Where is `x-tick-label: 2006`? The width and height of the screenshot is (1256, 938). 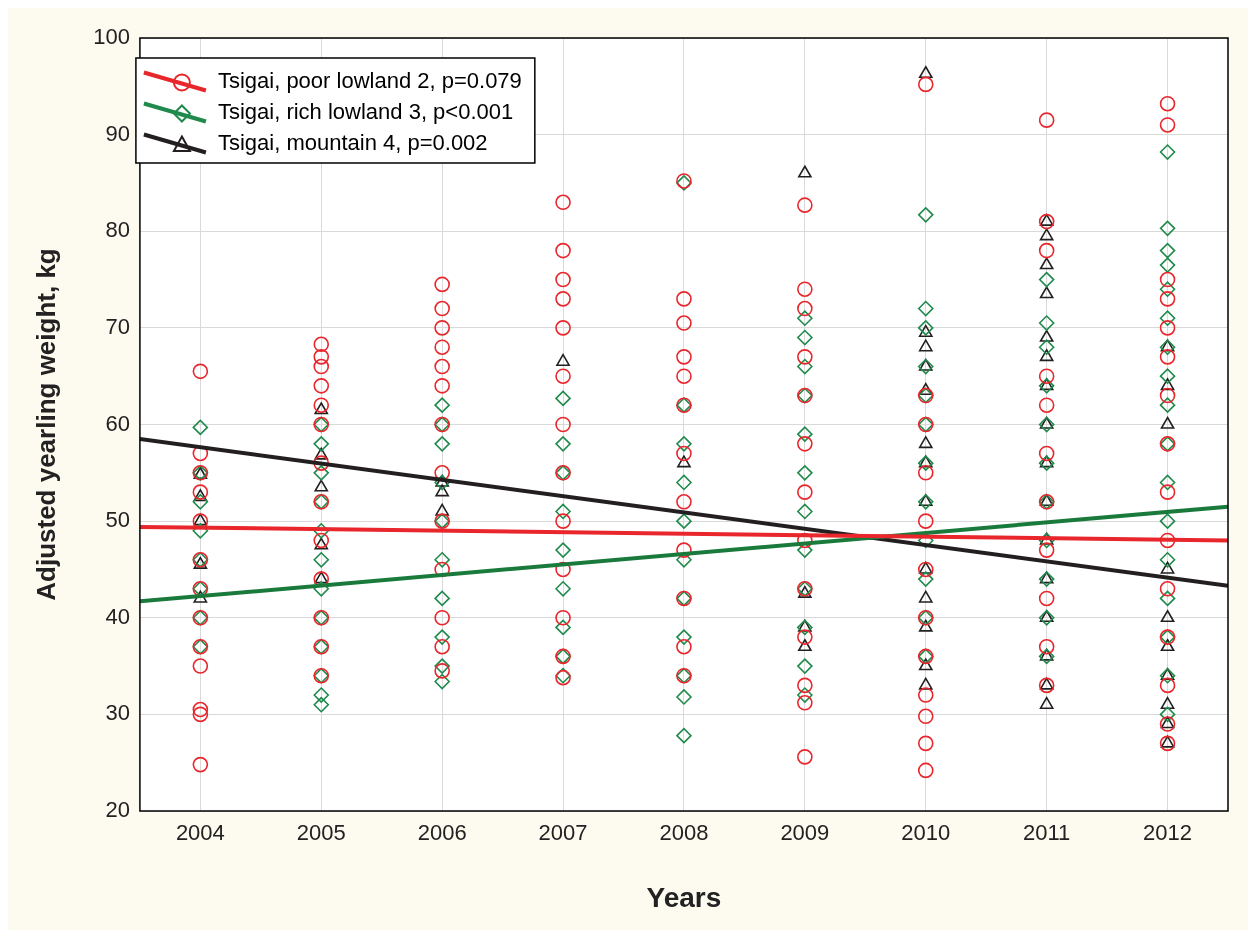
x-tick-label: 2006 is located at coordinates (442, 833).